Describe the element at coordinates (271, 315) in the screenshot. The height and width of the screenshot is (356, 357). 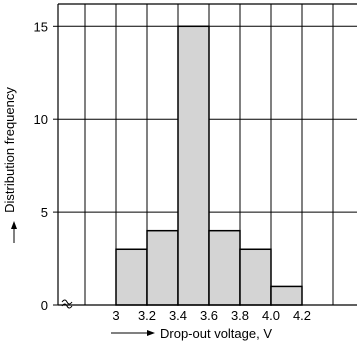
I see `x-tick-label: 4.0` at that location.